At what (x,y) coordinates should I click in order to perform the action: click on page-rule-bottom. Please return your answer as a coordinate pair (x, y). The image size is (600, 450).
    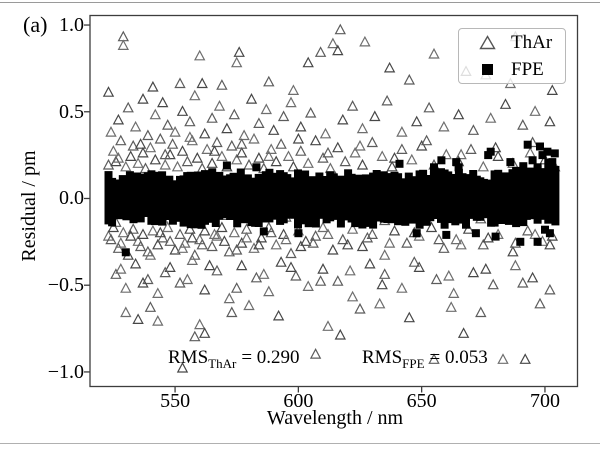
    Looking at the image, I should click on (300, 443).